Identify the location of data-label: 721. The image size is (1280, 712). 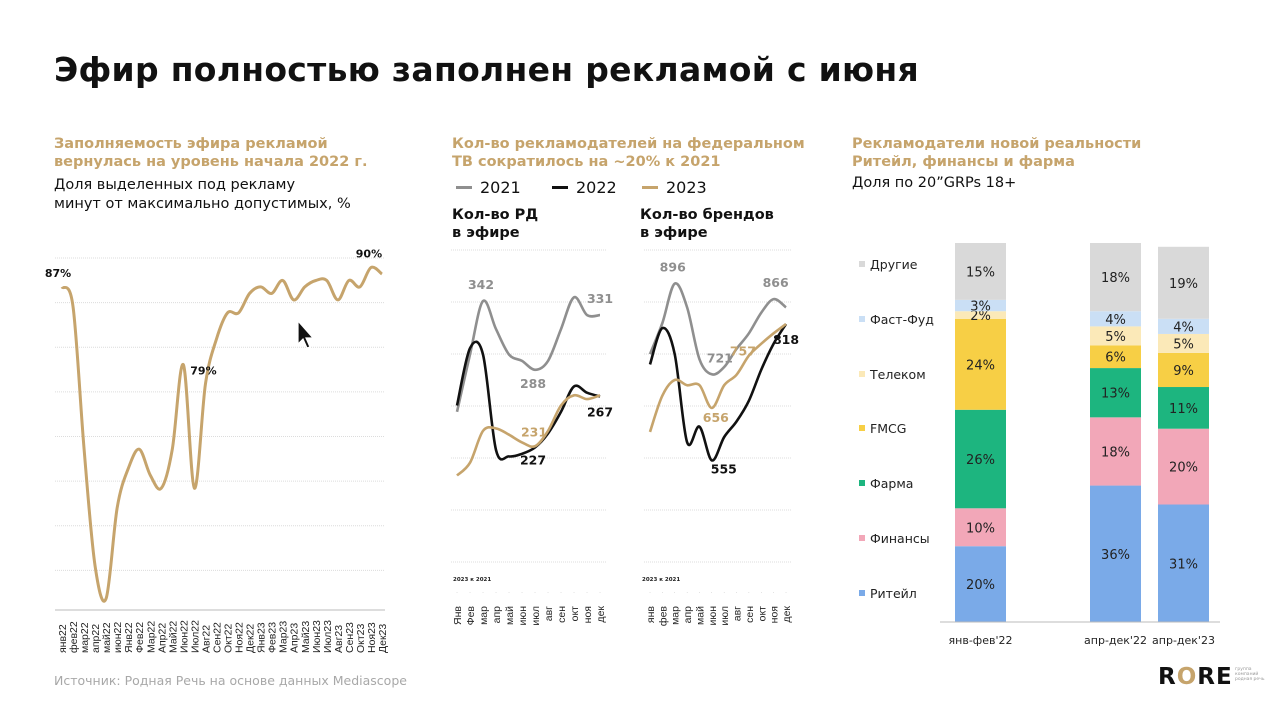
(720, 357).